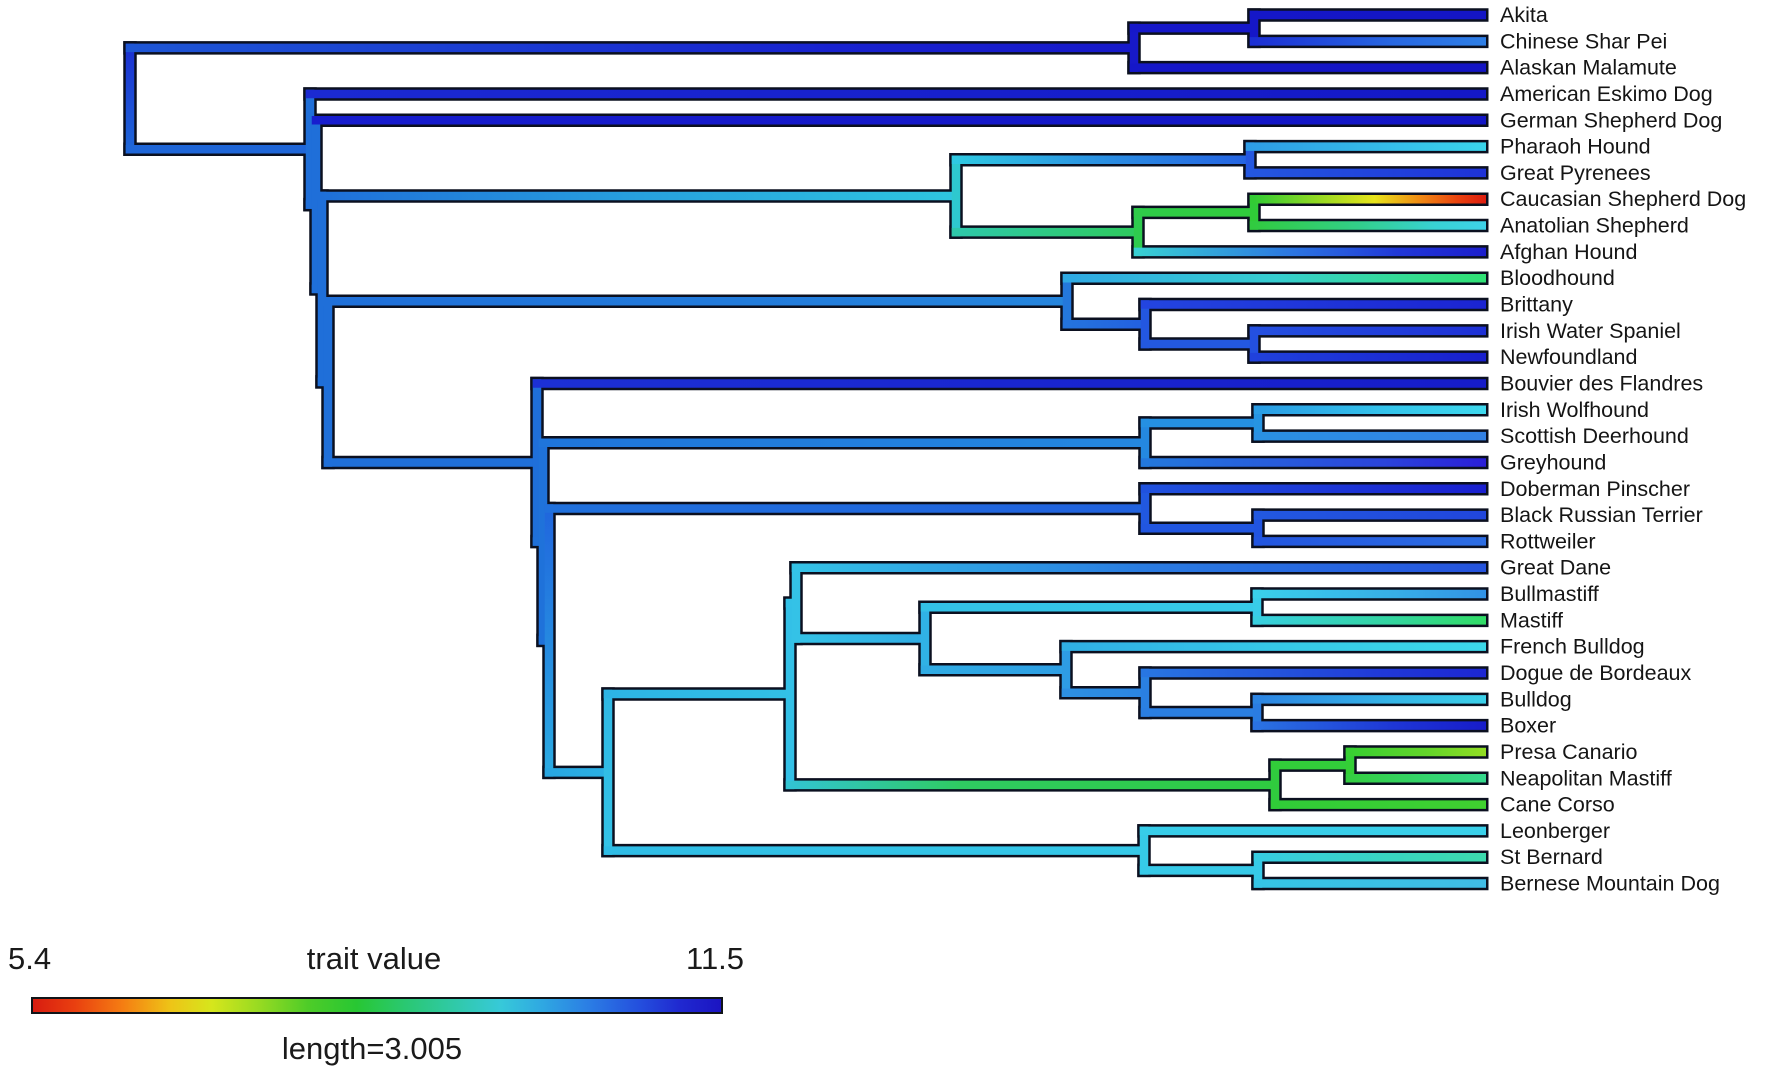 The image size is (1770, 1076). Describe the element at coordinates (1572, 647) in the screenshot. I see `tip-label: French Bulldog` at that location.